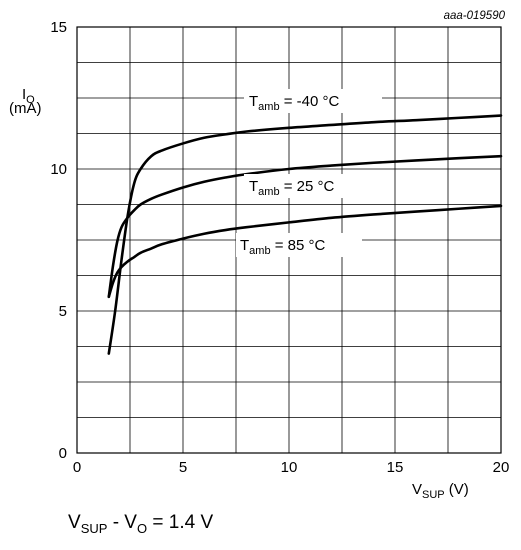 This screenshot has width=521, height=550. What do you see at coordinates (440, 491) in the screenshot?
I see `x-axis-label: VSUP (V)` at bounding box center [440, 491].